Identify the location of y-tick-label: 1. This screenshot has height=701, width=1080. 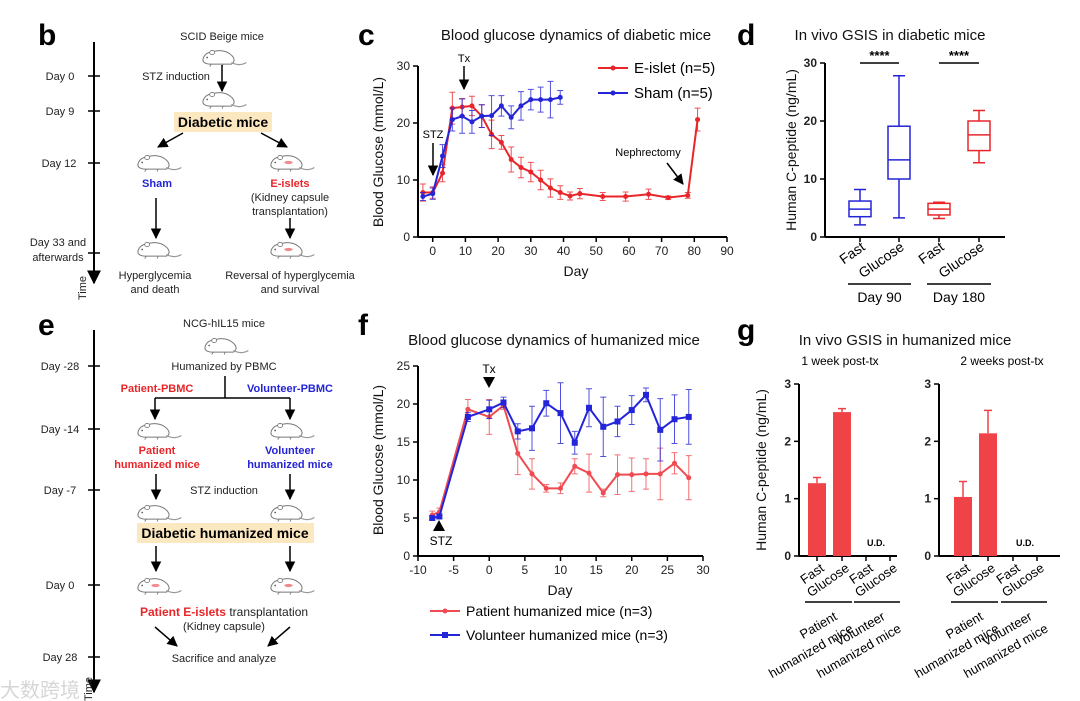
(927, 499).